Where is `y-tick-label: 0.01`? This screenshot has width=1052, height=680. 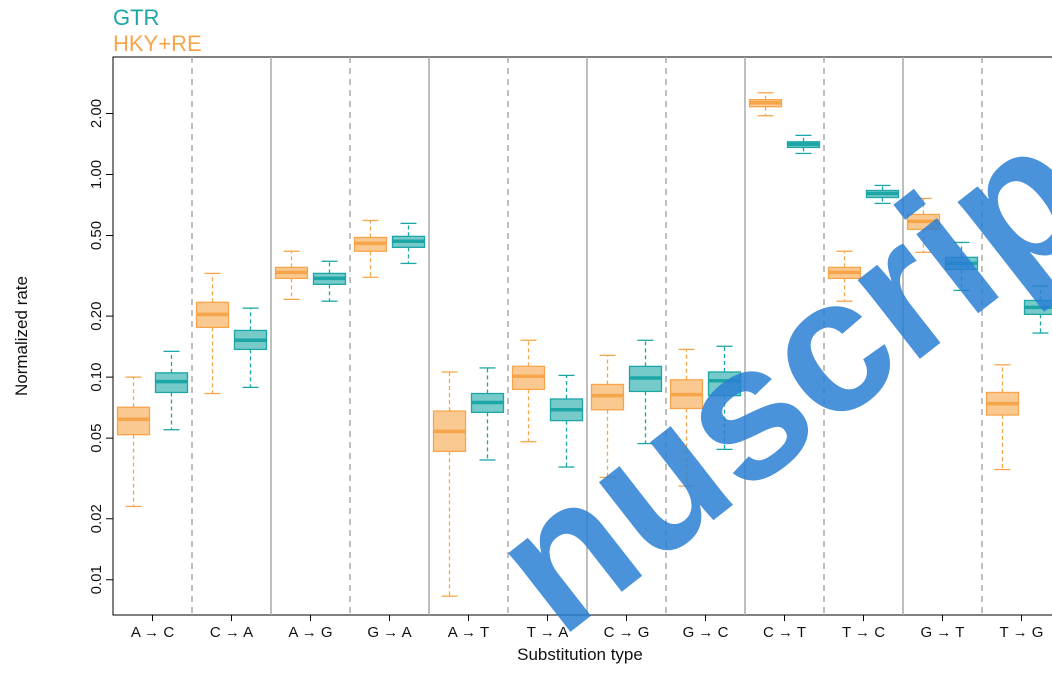
y-tick-label: 0.01 is located at coordinates (96, 579).